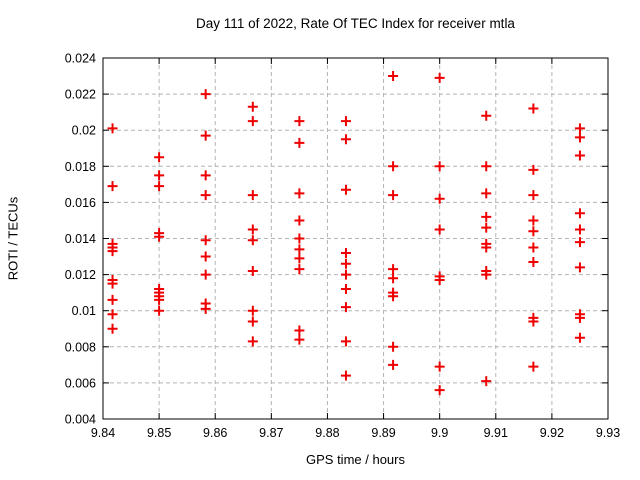  Describe the element at coordinates (608, 433) in the screenshot. I see `x-tick-label: 9.93` at that location.